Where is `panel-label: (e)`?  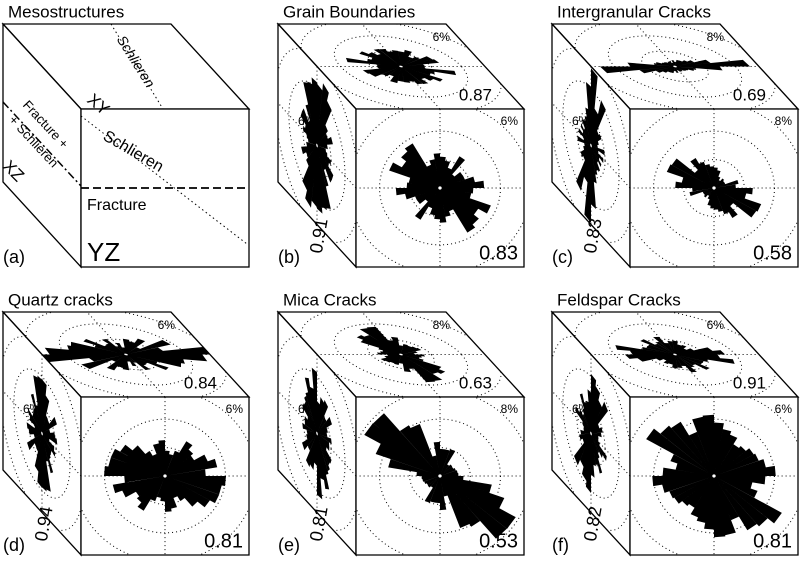
panel-label: (e) is located at coordinates (289, 545).